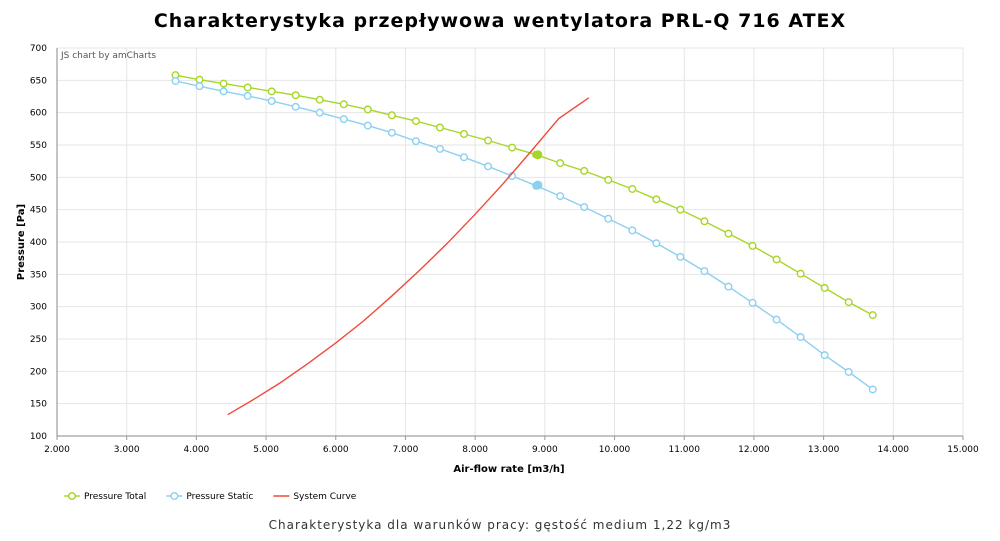 This screenshot has height=541, width=1000. What do you see at coordinates (219, 497) in the screenshot?
I see `legend-label: Pressure Static` at bounding box center [219, 497].